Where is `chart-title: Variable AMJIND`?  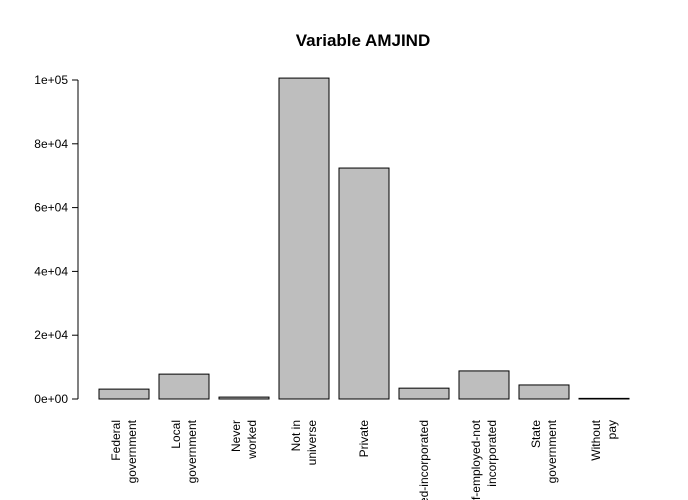 chart-title: Variable AMJIND is located at coordinates (363, 40).